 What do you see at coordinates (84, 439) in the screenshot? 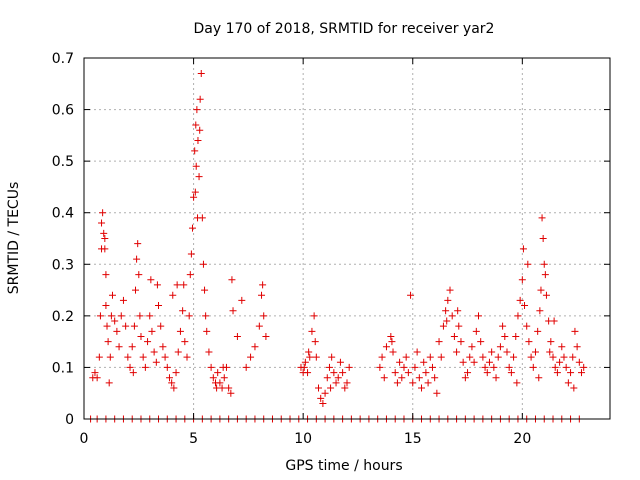
I see `x-tick-label: 0` at bounding box center [84, 439].